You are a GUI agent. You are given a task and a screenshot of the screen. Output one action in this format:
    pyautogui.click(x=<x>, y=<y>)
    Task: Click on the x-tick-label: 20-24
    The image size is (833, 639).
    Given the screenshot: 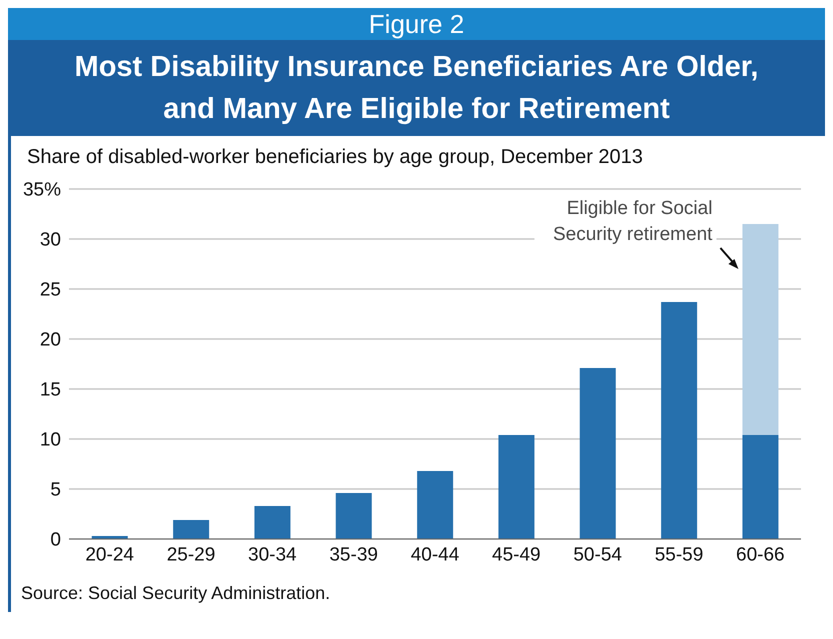 What is the action you would take?
    pyautogui.click(x=109, y=555)
    